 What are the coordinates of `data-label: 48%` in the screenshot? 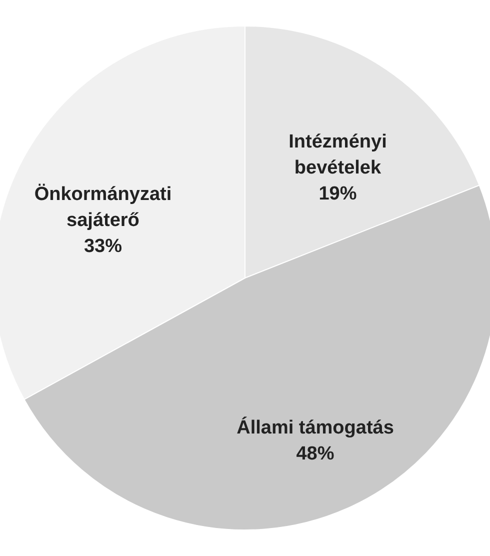 It's located at (315, 453).